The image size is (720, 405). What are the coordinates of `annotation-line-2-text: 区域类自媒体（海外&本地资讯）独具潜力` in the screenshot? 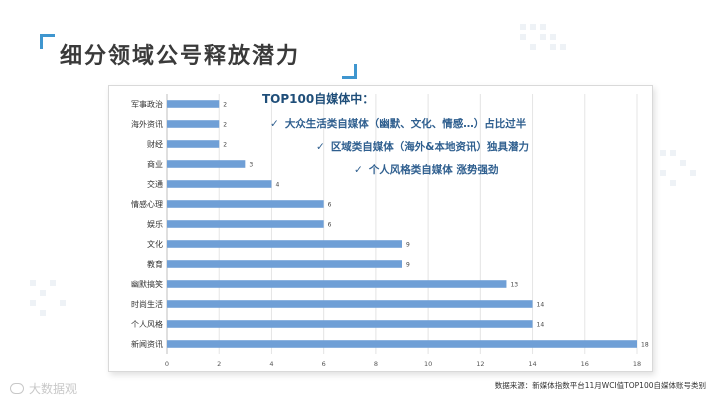 It's located at (429, 147).